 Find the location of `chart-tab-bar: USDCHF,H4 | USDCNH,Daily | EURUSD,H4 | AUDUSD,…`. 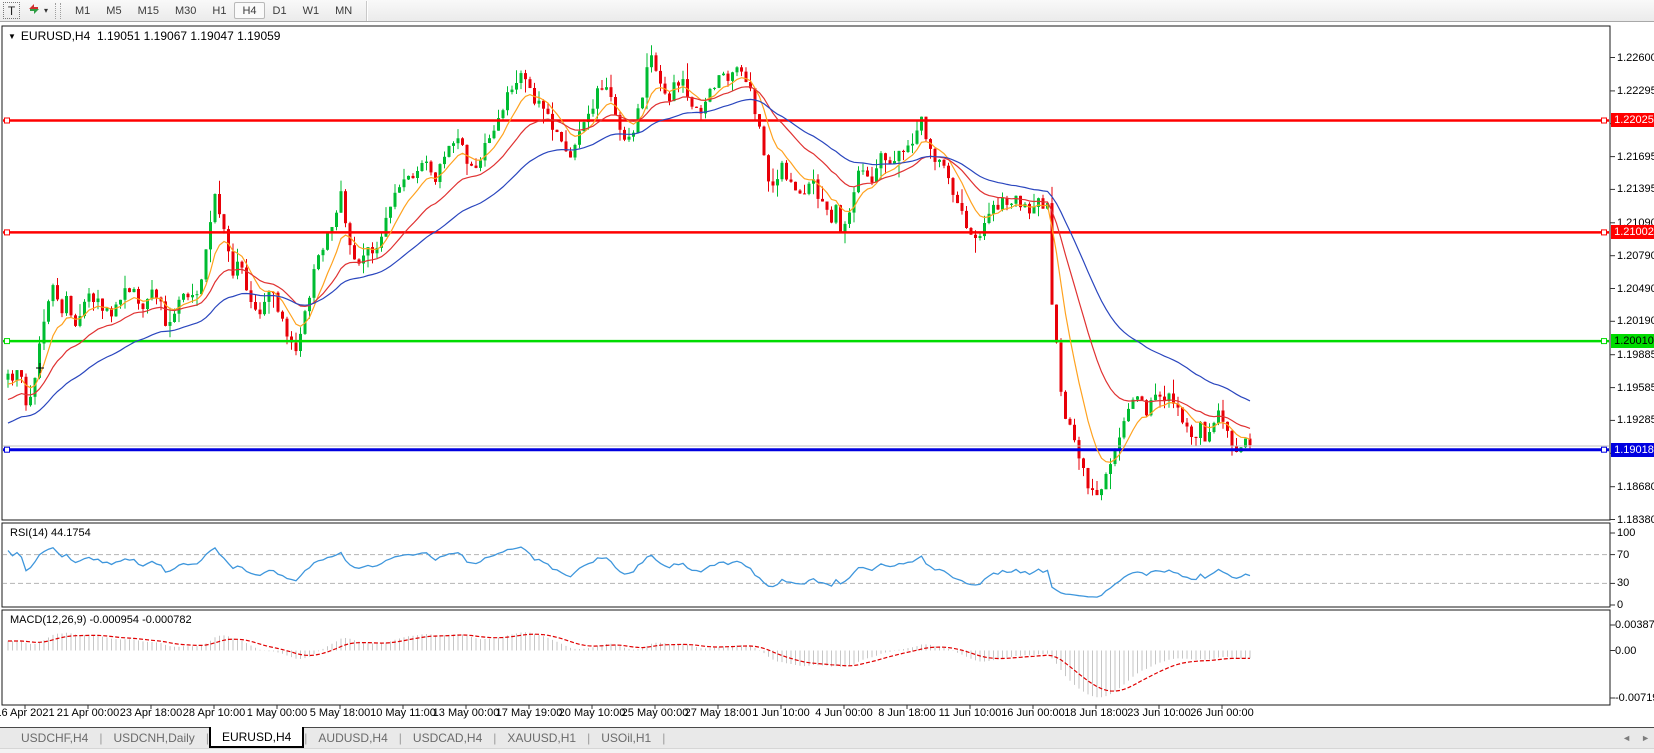

chart-tab-bar: USDCHF,H4 | USDCNH,Daily | EURUSD,H4 | AUDUSD,… is located at coordinates (827, 737).